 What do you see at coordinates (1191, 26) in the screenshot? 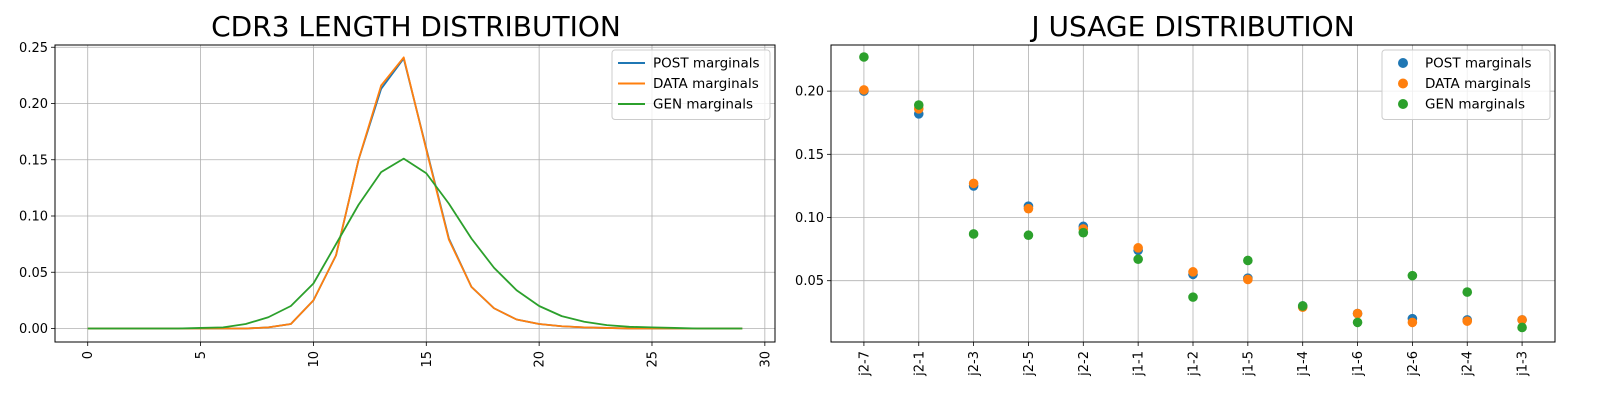
I see `chart-title: J USAGE DISTRIBUTION` at bounding box center [1191, 26].